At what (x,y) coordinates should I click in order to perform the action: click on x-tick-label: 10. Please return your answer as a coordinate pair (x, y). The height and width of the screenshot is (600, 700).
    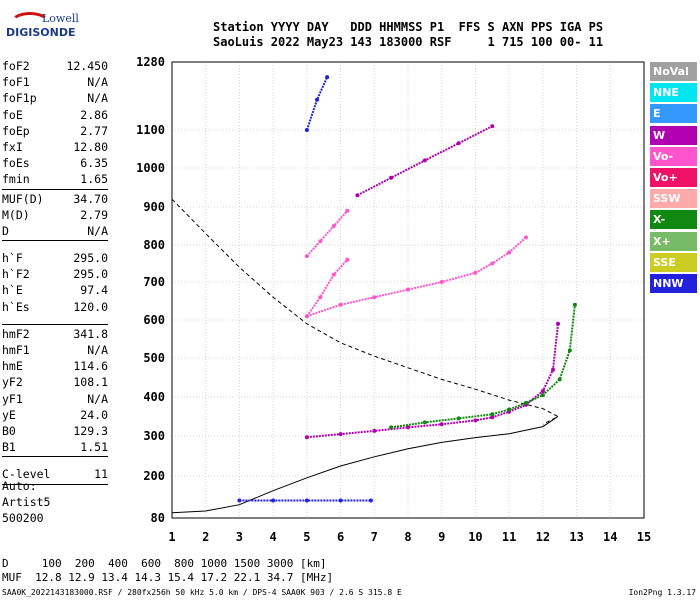
    Looking at the image, I should click on (475, 537).